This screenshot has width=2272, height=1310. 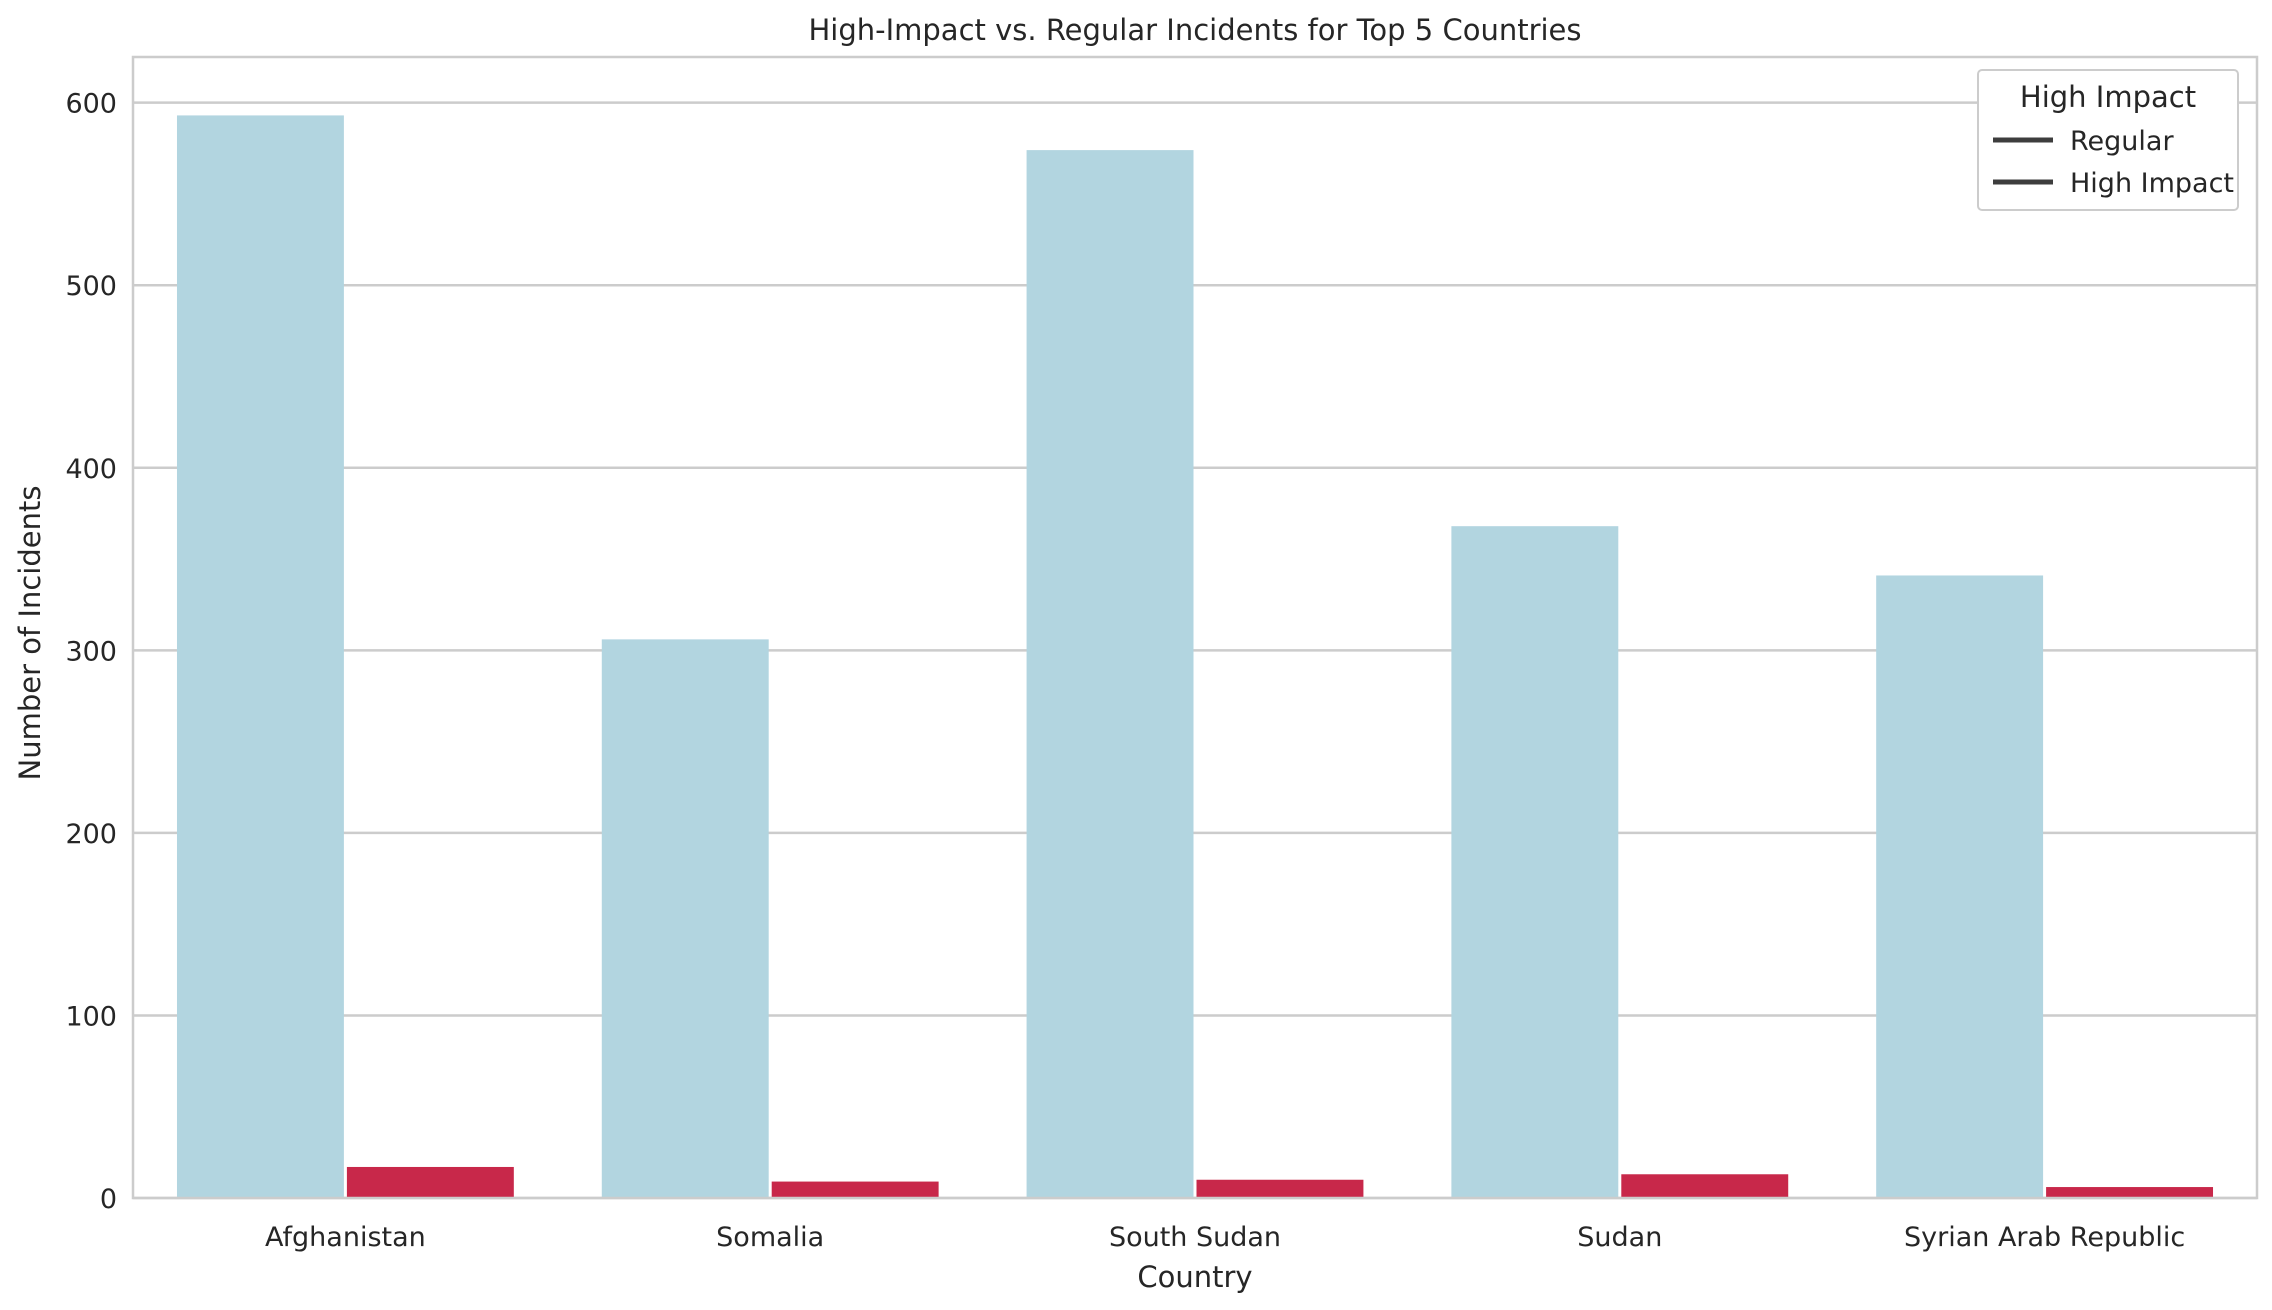 I want to click on y-axis-label: Number of Incidents, so click(x=30, y=633).